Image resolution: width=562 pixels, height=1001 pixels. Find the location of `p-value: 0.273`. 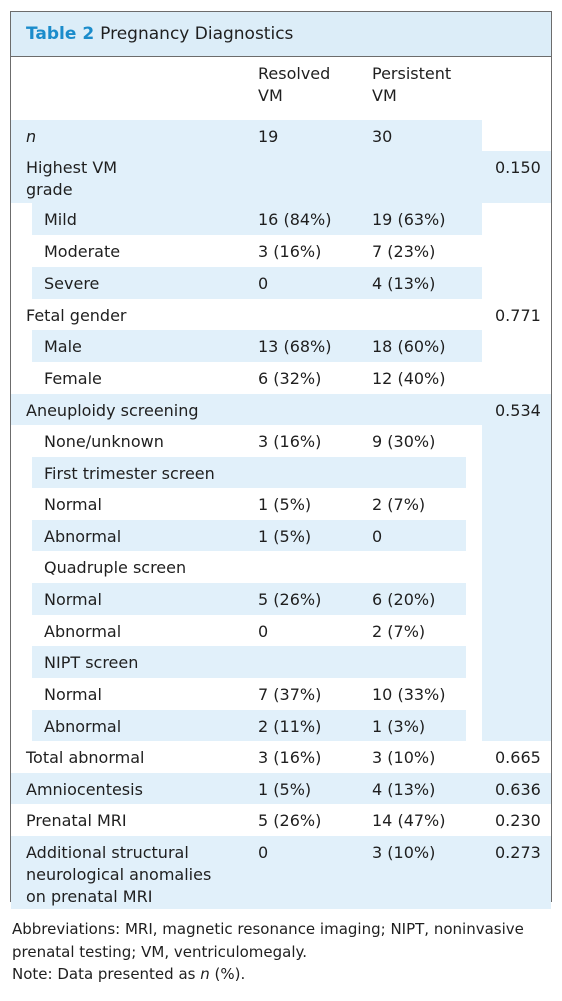

p-value: 0.273 is located at coordinates (518, 852).